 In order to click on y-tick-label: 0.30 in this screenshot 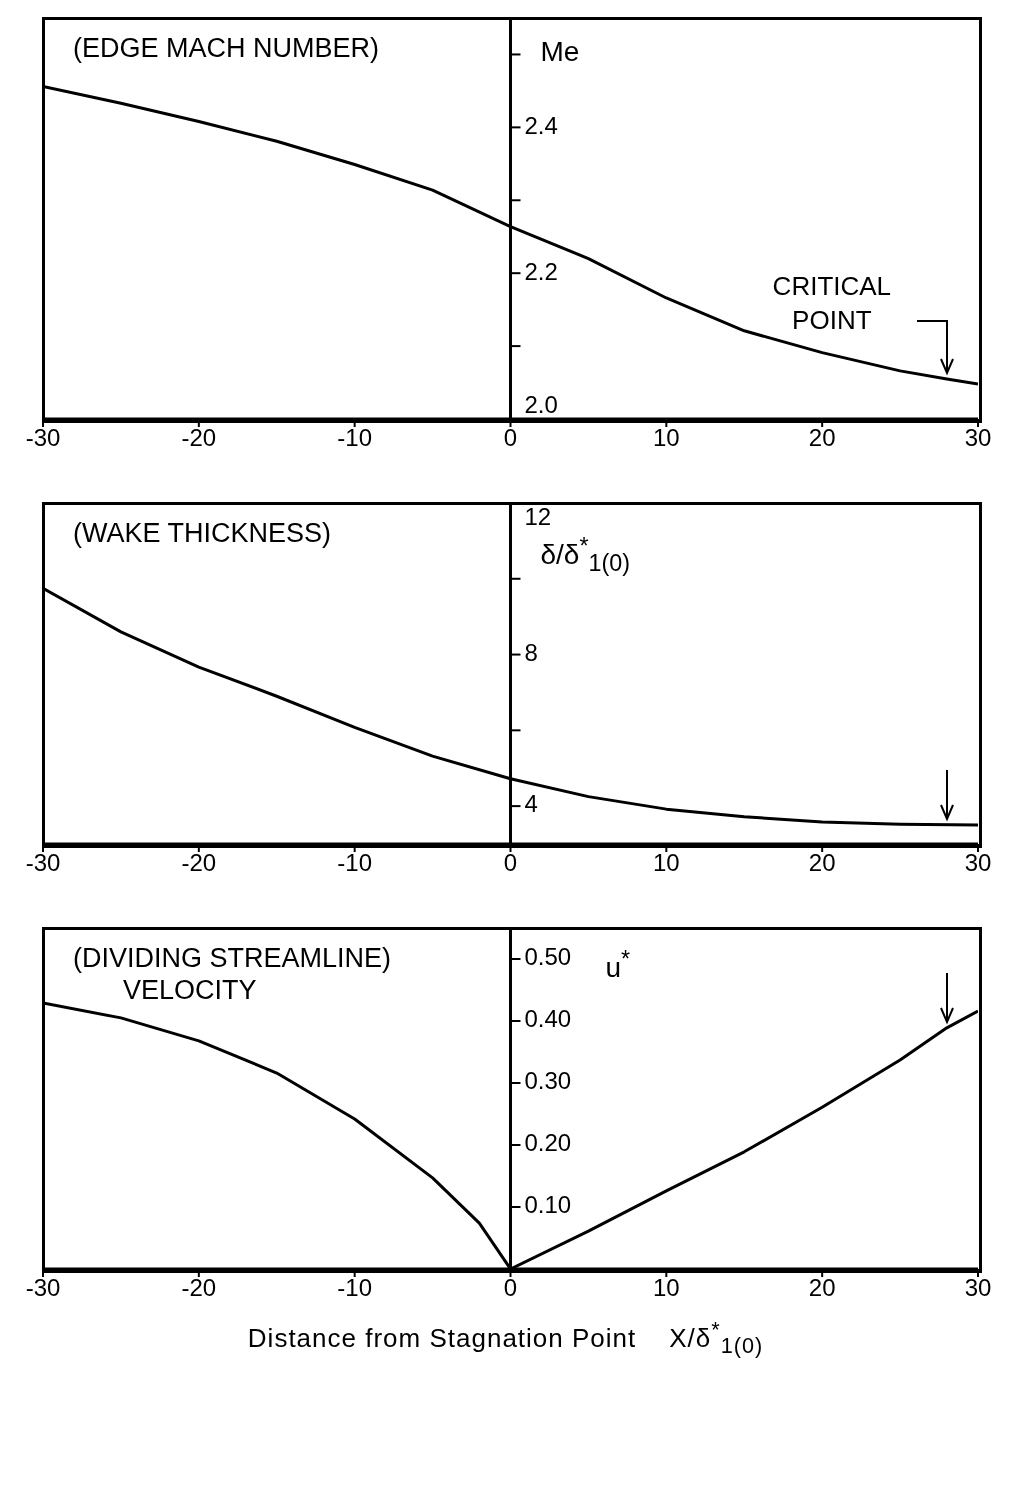, I will do `click(548, 1081)`.